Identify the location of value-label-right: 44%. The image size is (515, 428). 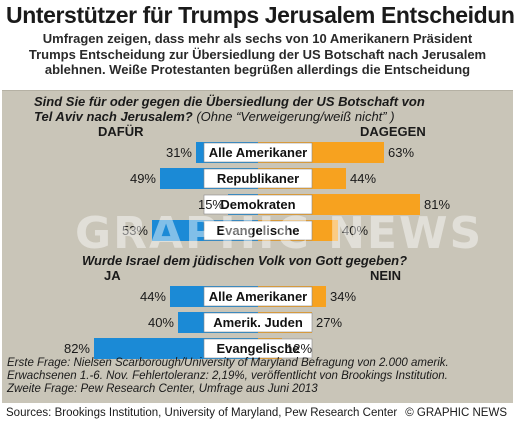
(363, 178).